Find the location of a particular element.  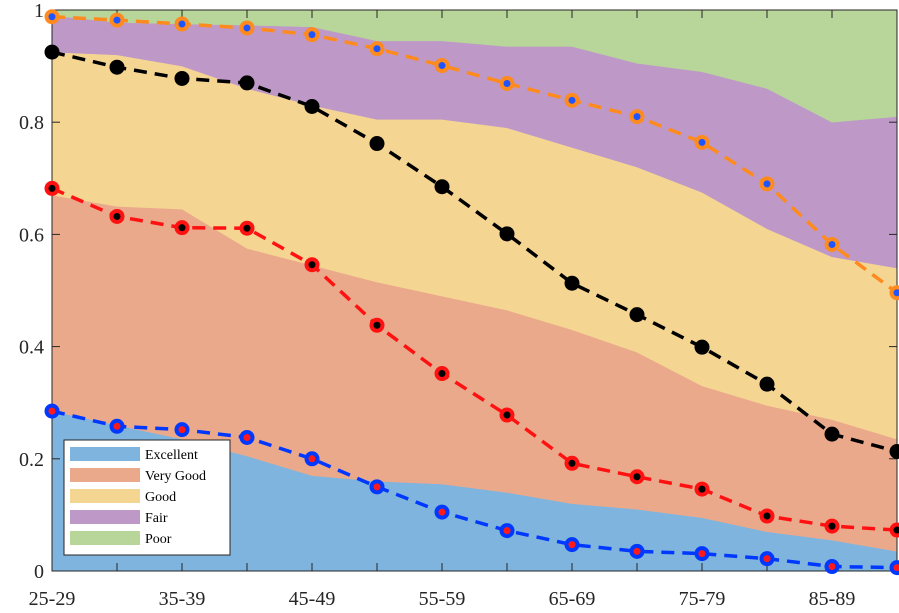

legend-label: Poor is located at coordinates (158, 539).